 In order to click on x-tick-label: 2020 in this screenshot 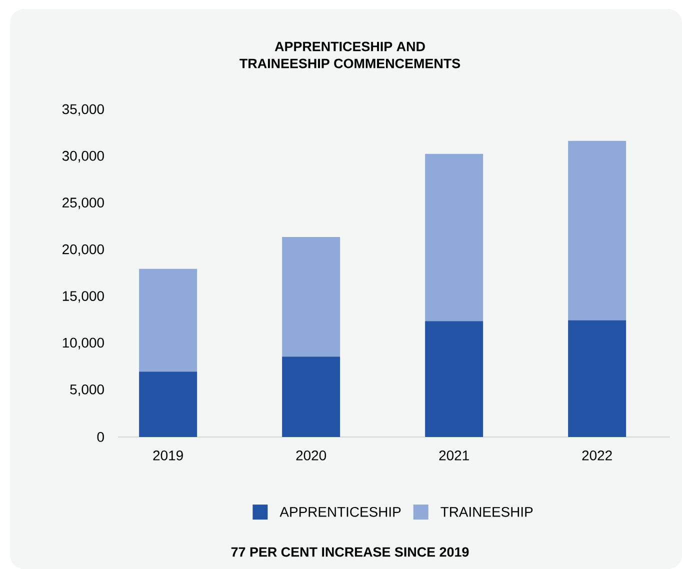, I will do `click(311, 455)`.